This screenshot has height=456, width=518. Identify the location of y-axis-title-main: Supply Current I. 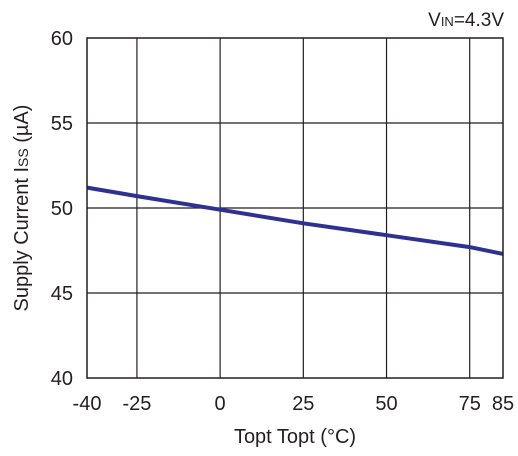
(22, 239).